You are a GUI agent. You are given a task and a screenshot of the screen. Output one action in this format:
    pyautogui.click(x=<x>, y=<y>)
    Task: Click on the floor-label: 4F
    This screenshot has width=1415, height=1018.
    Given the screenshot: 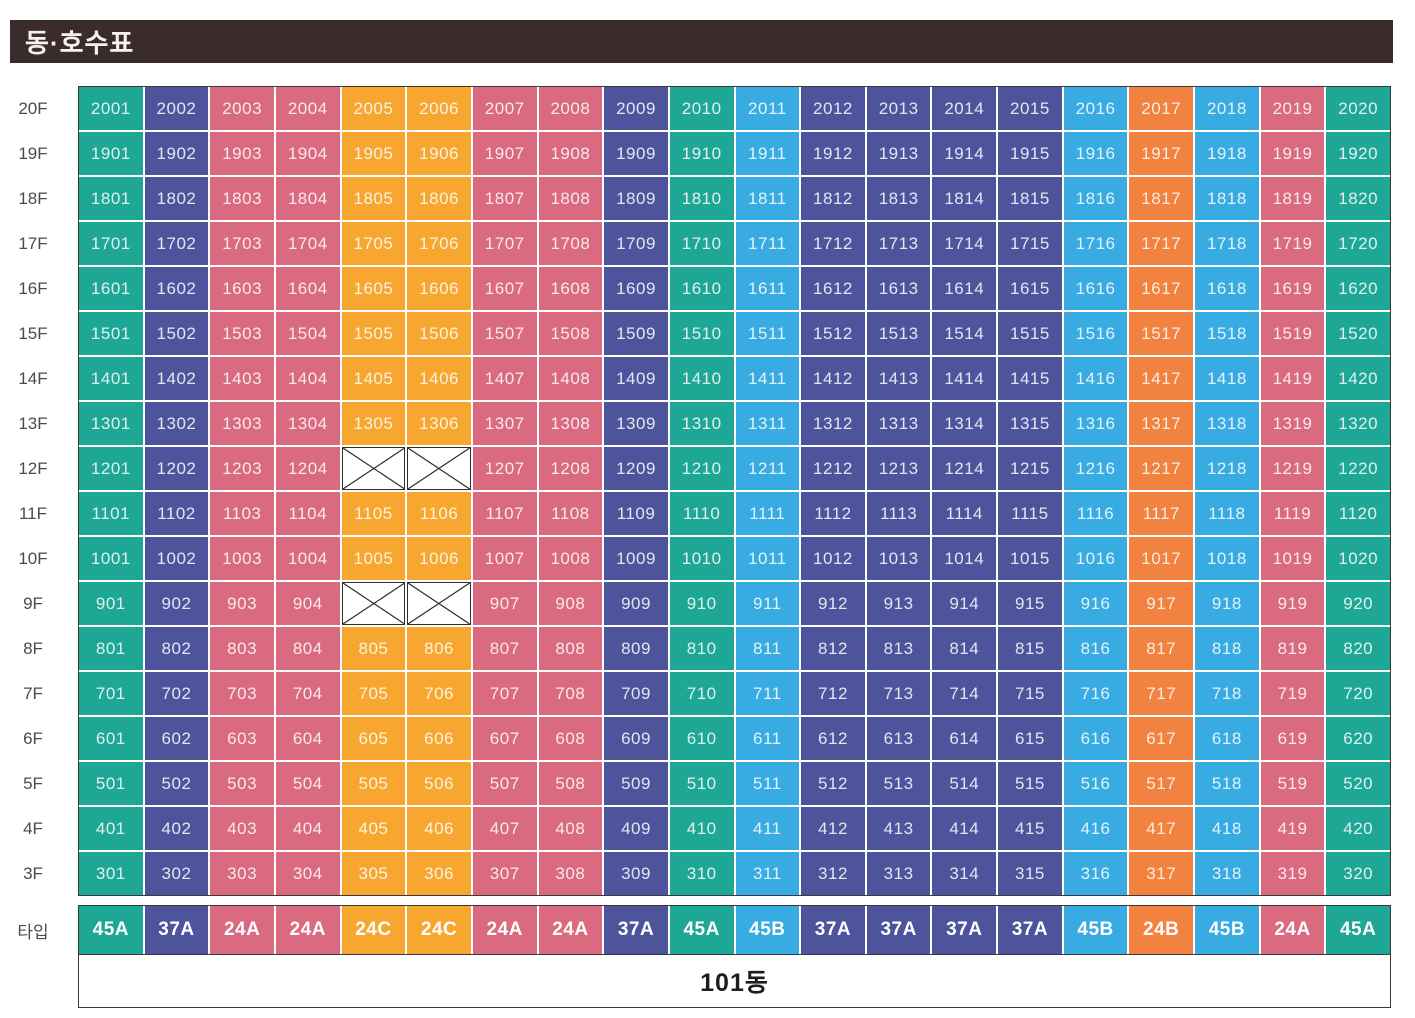 What is the action you would take?
    pyautogui.click(x=33, y=828)
    